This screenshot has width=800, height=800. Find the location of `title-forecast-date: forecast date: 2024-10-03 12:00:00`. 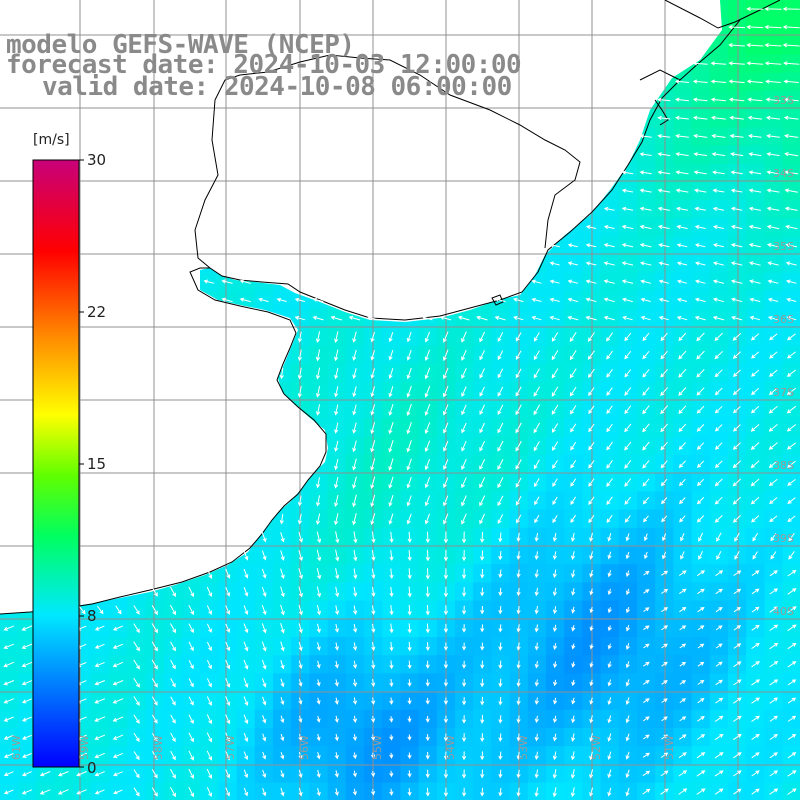

title-forecast-date: forecast date: 2024-10-03 12:00:00 is located at coordinates (264, 65).